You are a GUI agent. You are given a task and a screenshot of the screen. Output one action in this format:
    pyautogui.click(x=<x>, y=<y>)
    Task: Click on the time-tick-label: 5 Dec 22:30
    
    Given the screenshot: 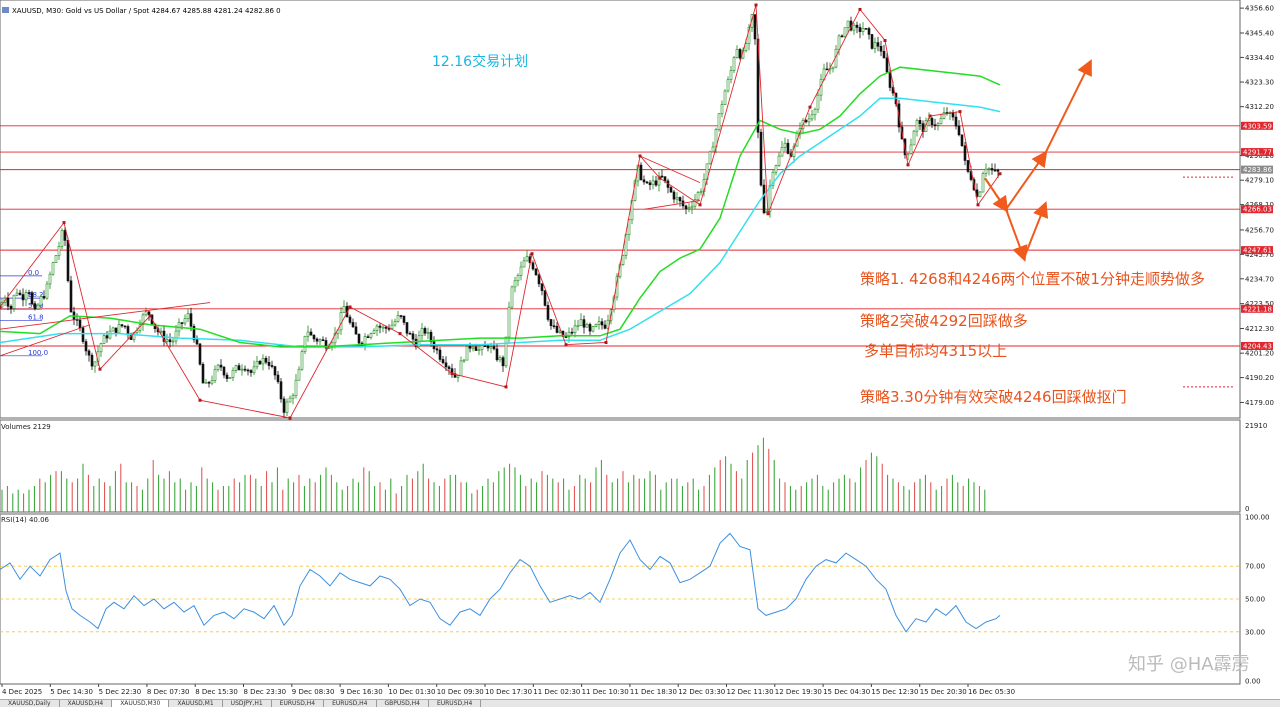 What is the action you would take?
    pyautogui.click(x=120, y=692)
    